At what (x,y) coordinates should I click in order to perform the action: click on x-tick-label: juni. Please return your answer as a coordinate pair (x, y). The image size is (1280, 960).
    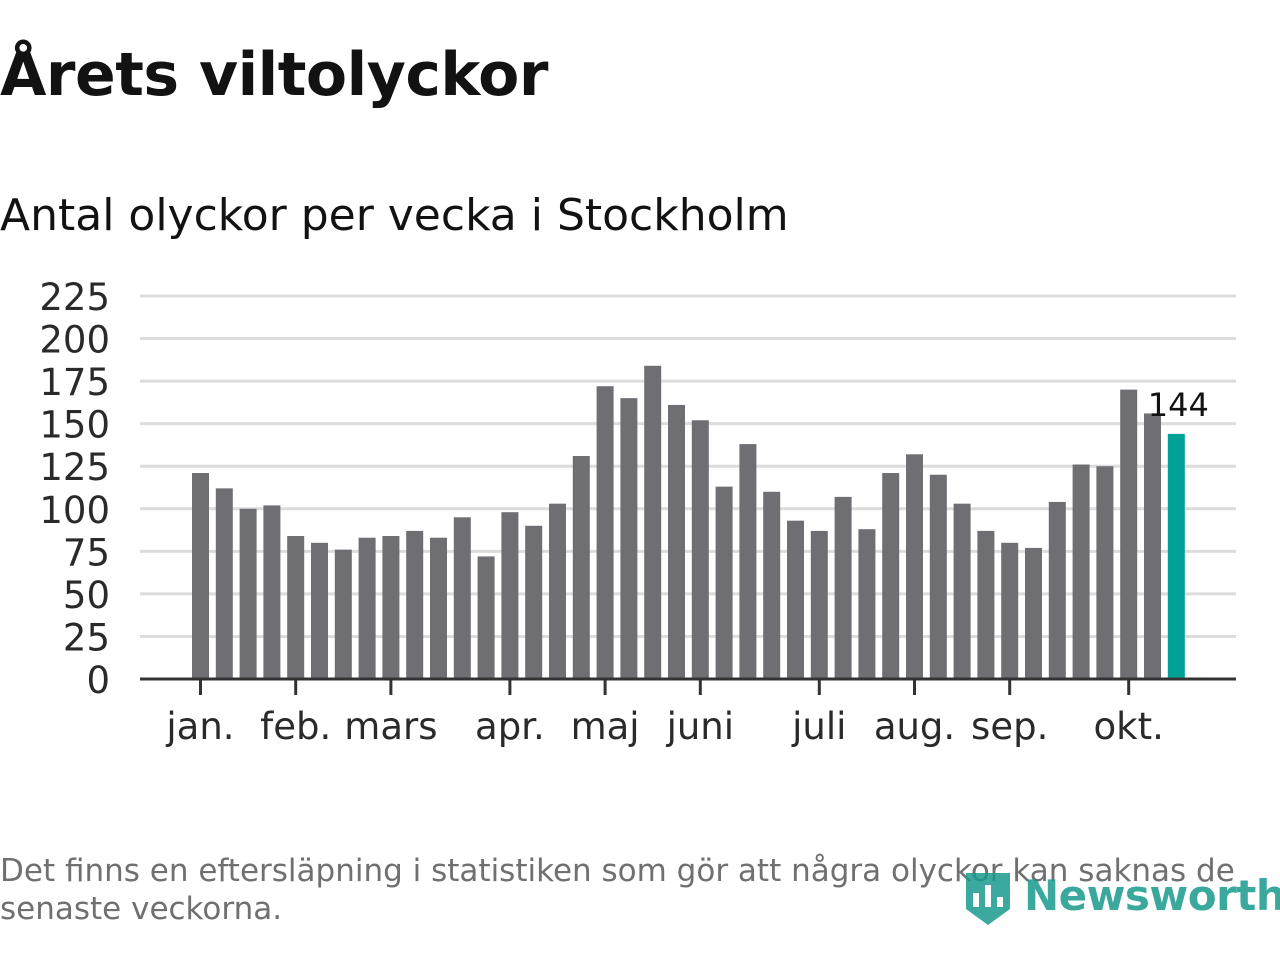
    Looking at the image, I should click on (700, 726).